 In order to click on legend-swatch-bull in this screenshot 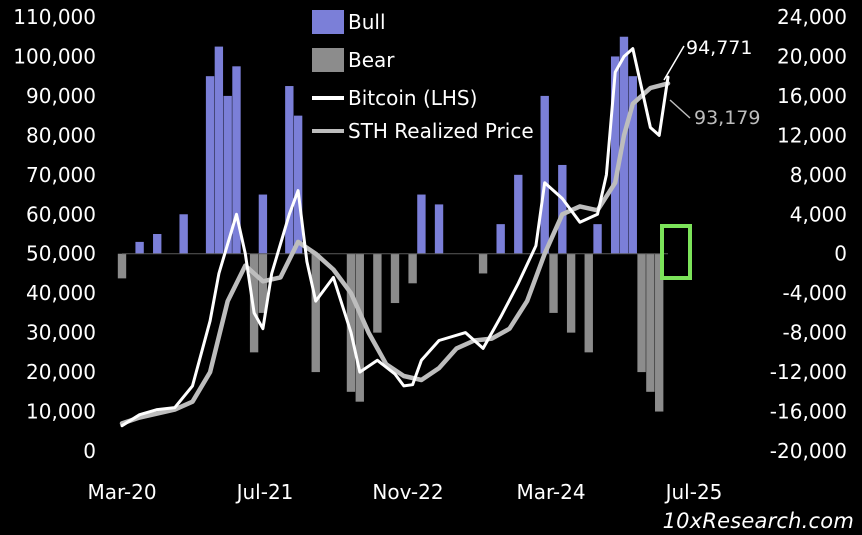, I will do `click(328, 22)`.